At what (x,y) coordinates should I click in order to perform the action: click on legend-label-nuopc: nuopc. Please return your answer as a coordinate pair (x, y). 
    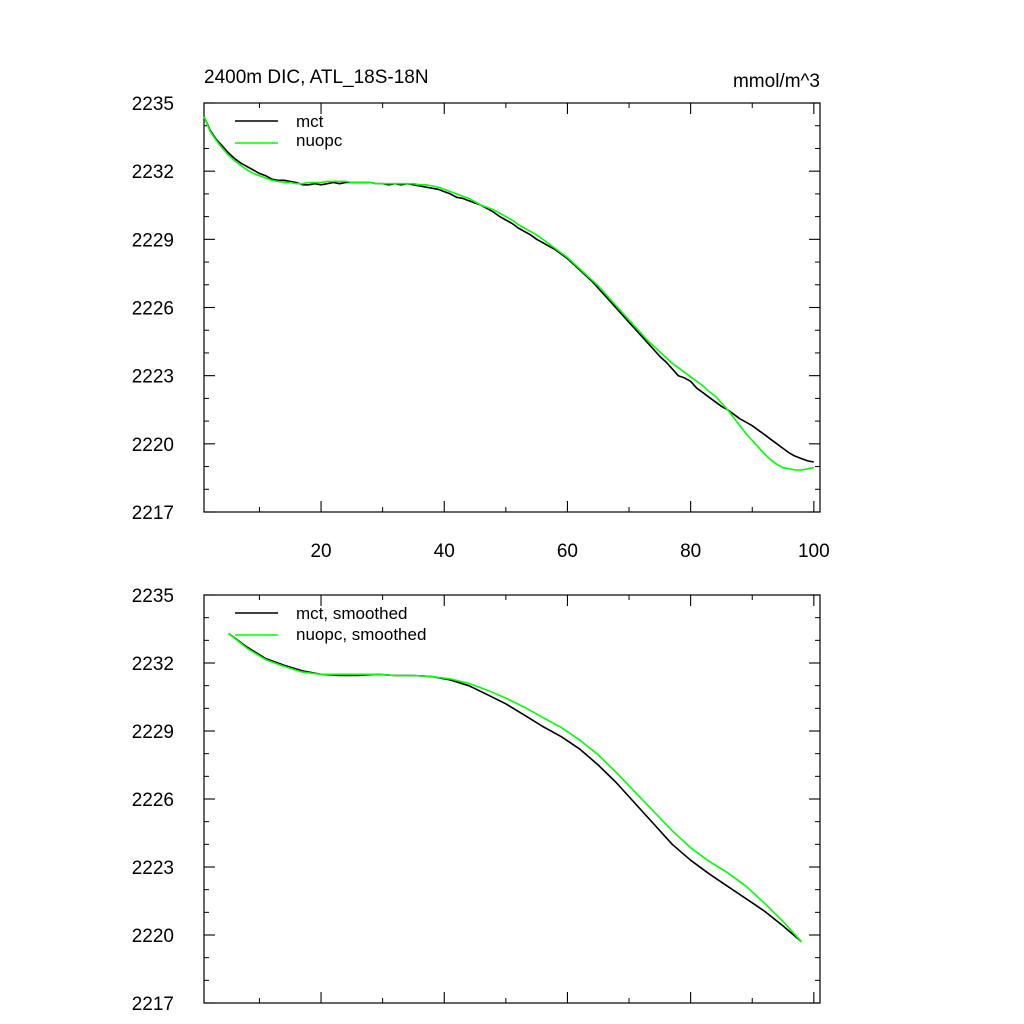
    Looking at the image, I should click on (319, 140).